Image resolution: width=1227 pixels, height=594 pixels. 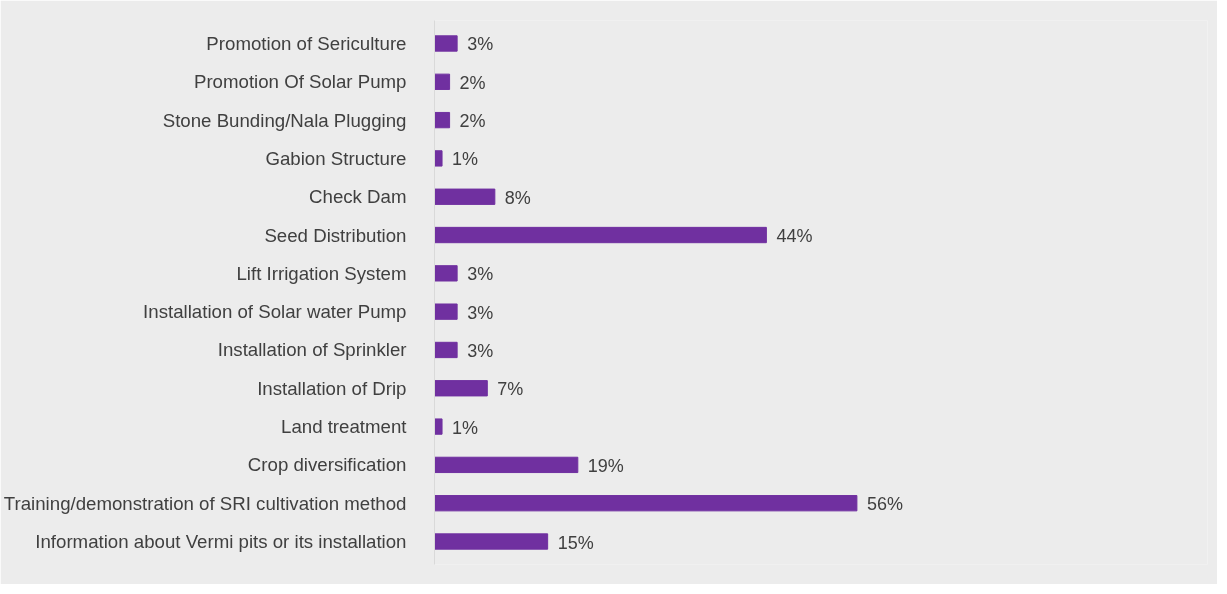 I want to click on y-tick-label: Lift Irrigation System, so click(x=321, y=273).